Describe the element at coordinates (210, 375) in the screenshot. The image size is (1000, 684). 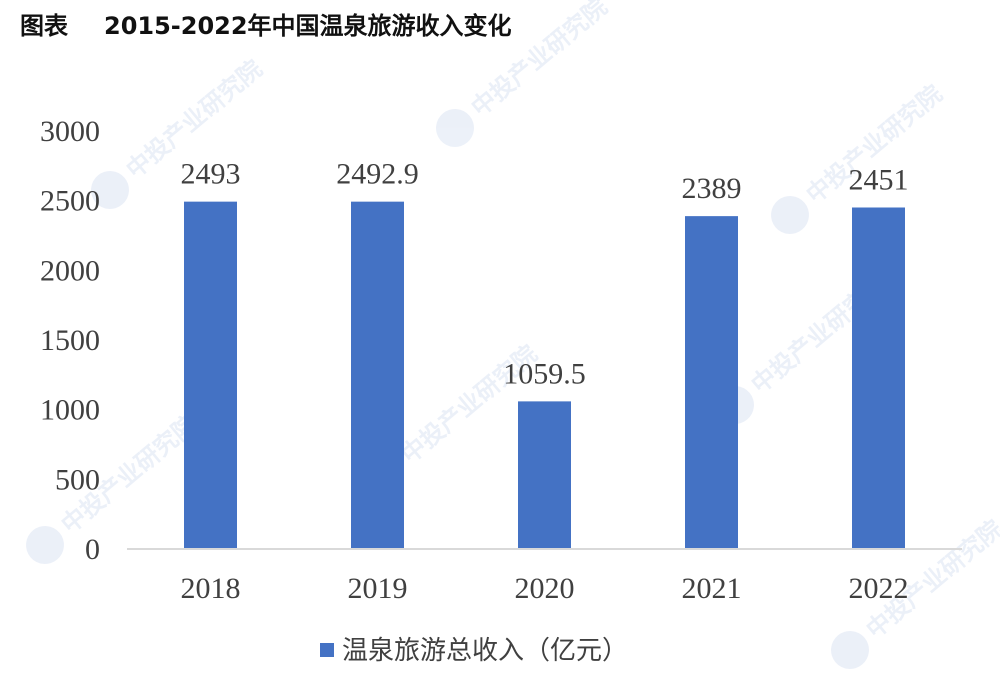
I see `bar-2018` at that location.